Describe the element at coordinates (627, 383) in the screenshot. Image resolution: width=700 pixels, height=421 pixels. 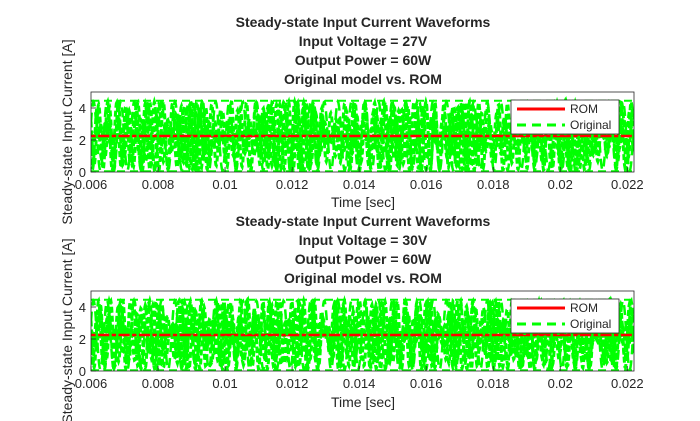
I see `chart-2-x-tick-label: 0.022` at that location.